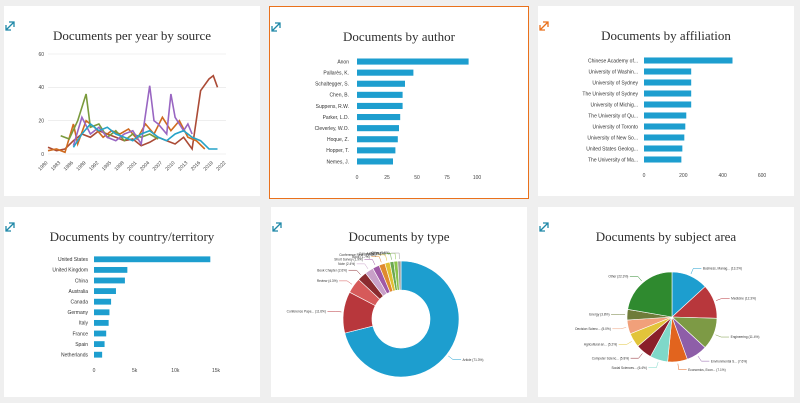 This screenshot has width=800, height=403. I want to click on x-tick-label: 75, so click(447, 178).